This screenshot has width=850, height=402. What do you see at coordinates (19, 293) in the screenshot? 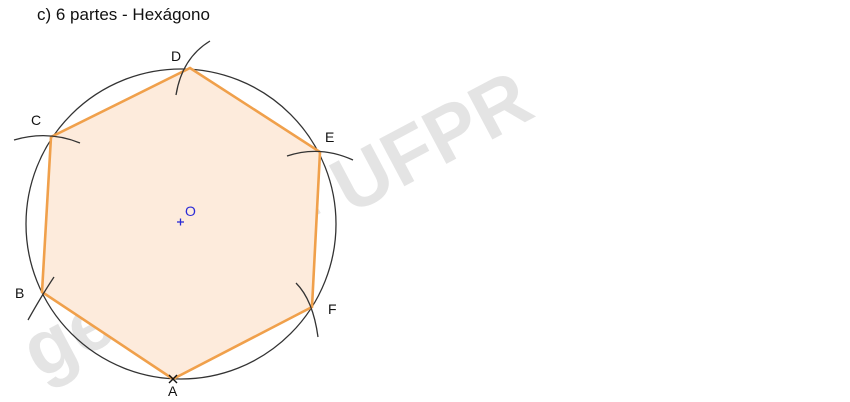
I see `label-b: B` at bounding box center [19, 293].